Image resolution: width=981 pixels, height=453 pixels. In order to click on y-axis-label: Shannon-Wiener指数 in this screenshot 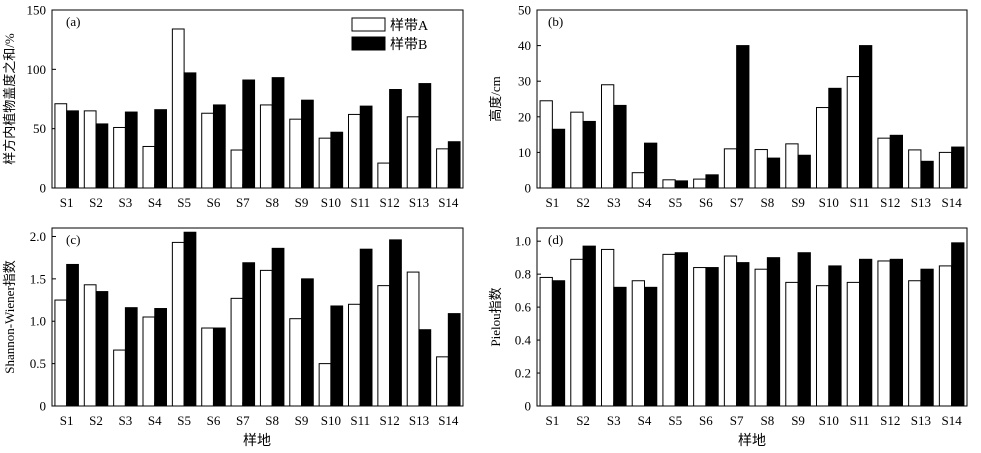, I will do `click(9, 317)`.